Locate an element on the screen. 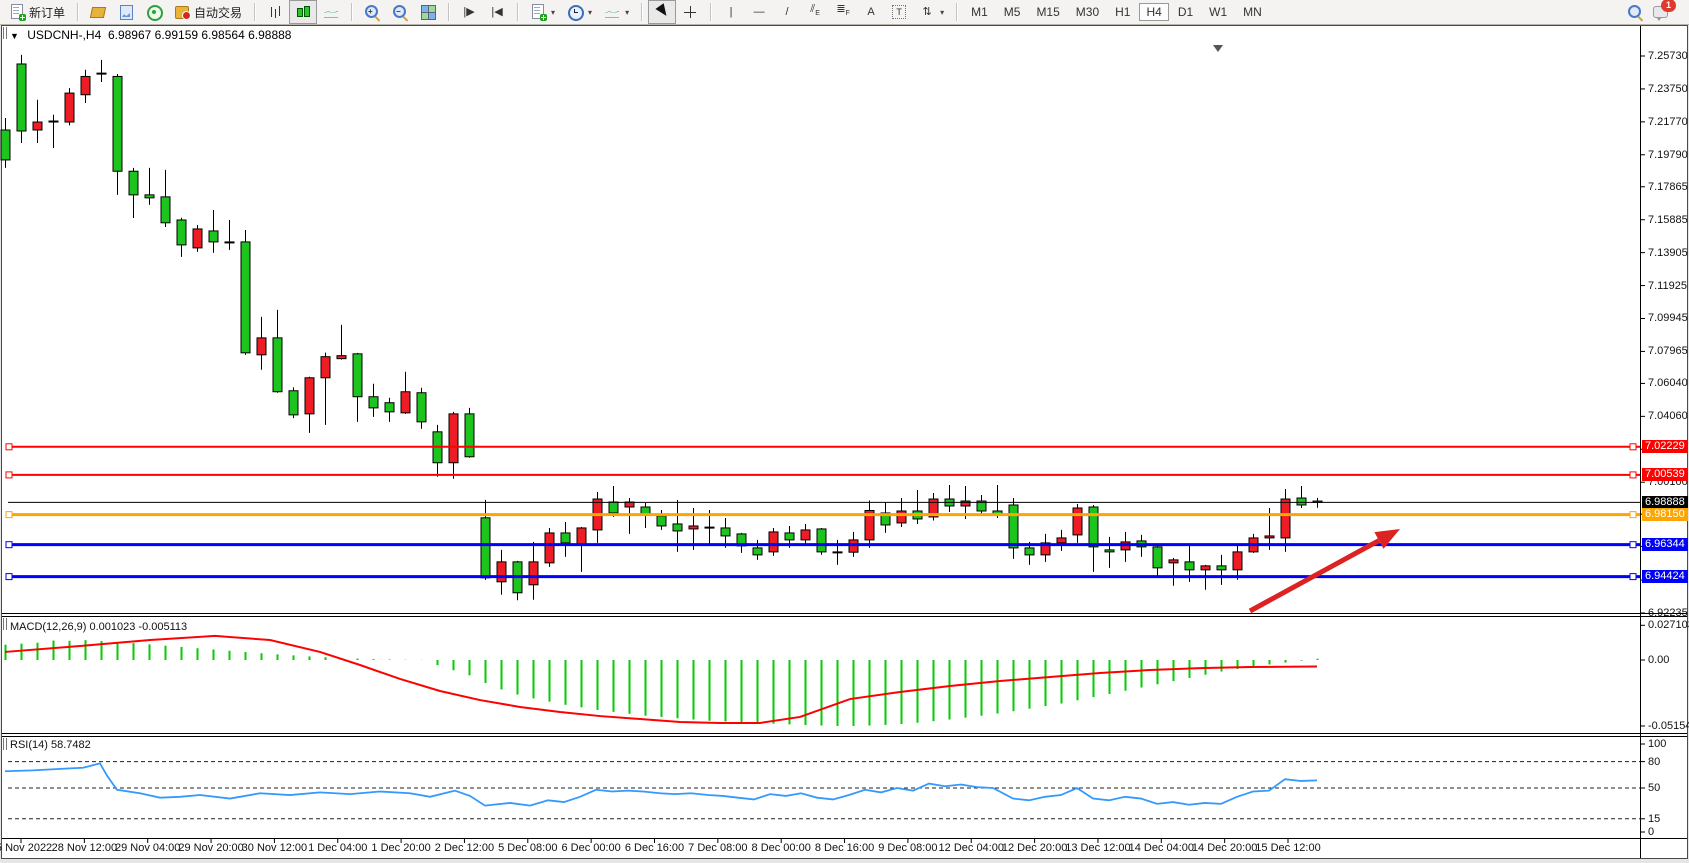 The width and height of the screenshot is (1689, 863). date-label-1 Dec 04:00: 1 Dec 04:00 is located at coordinates (338, 848).